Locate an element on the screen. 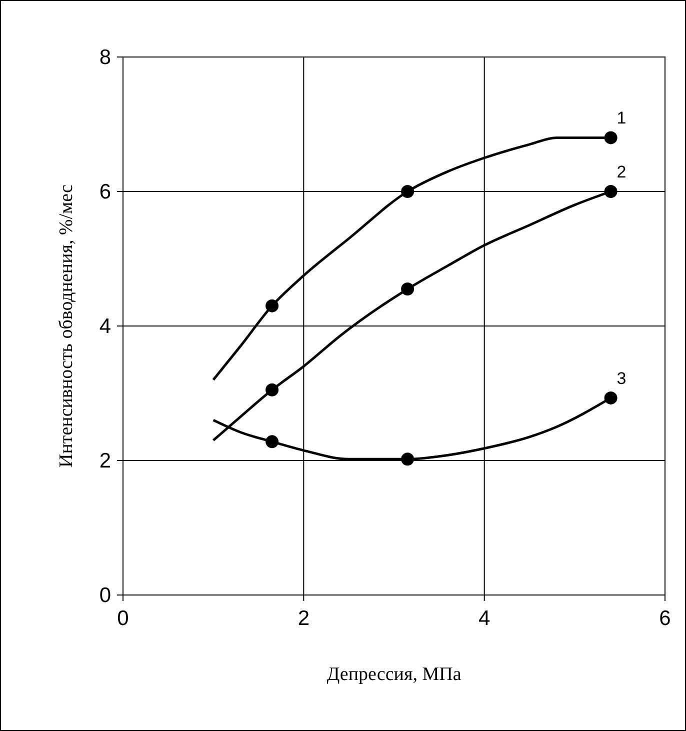 The height and width of the screenshot is (731, 686). y-tick-label: 2 is located at coordinates (105, 461).